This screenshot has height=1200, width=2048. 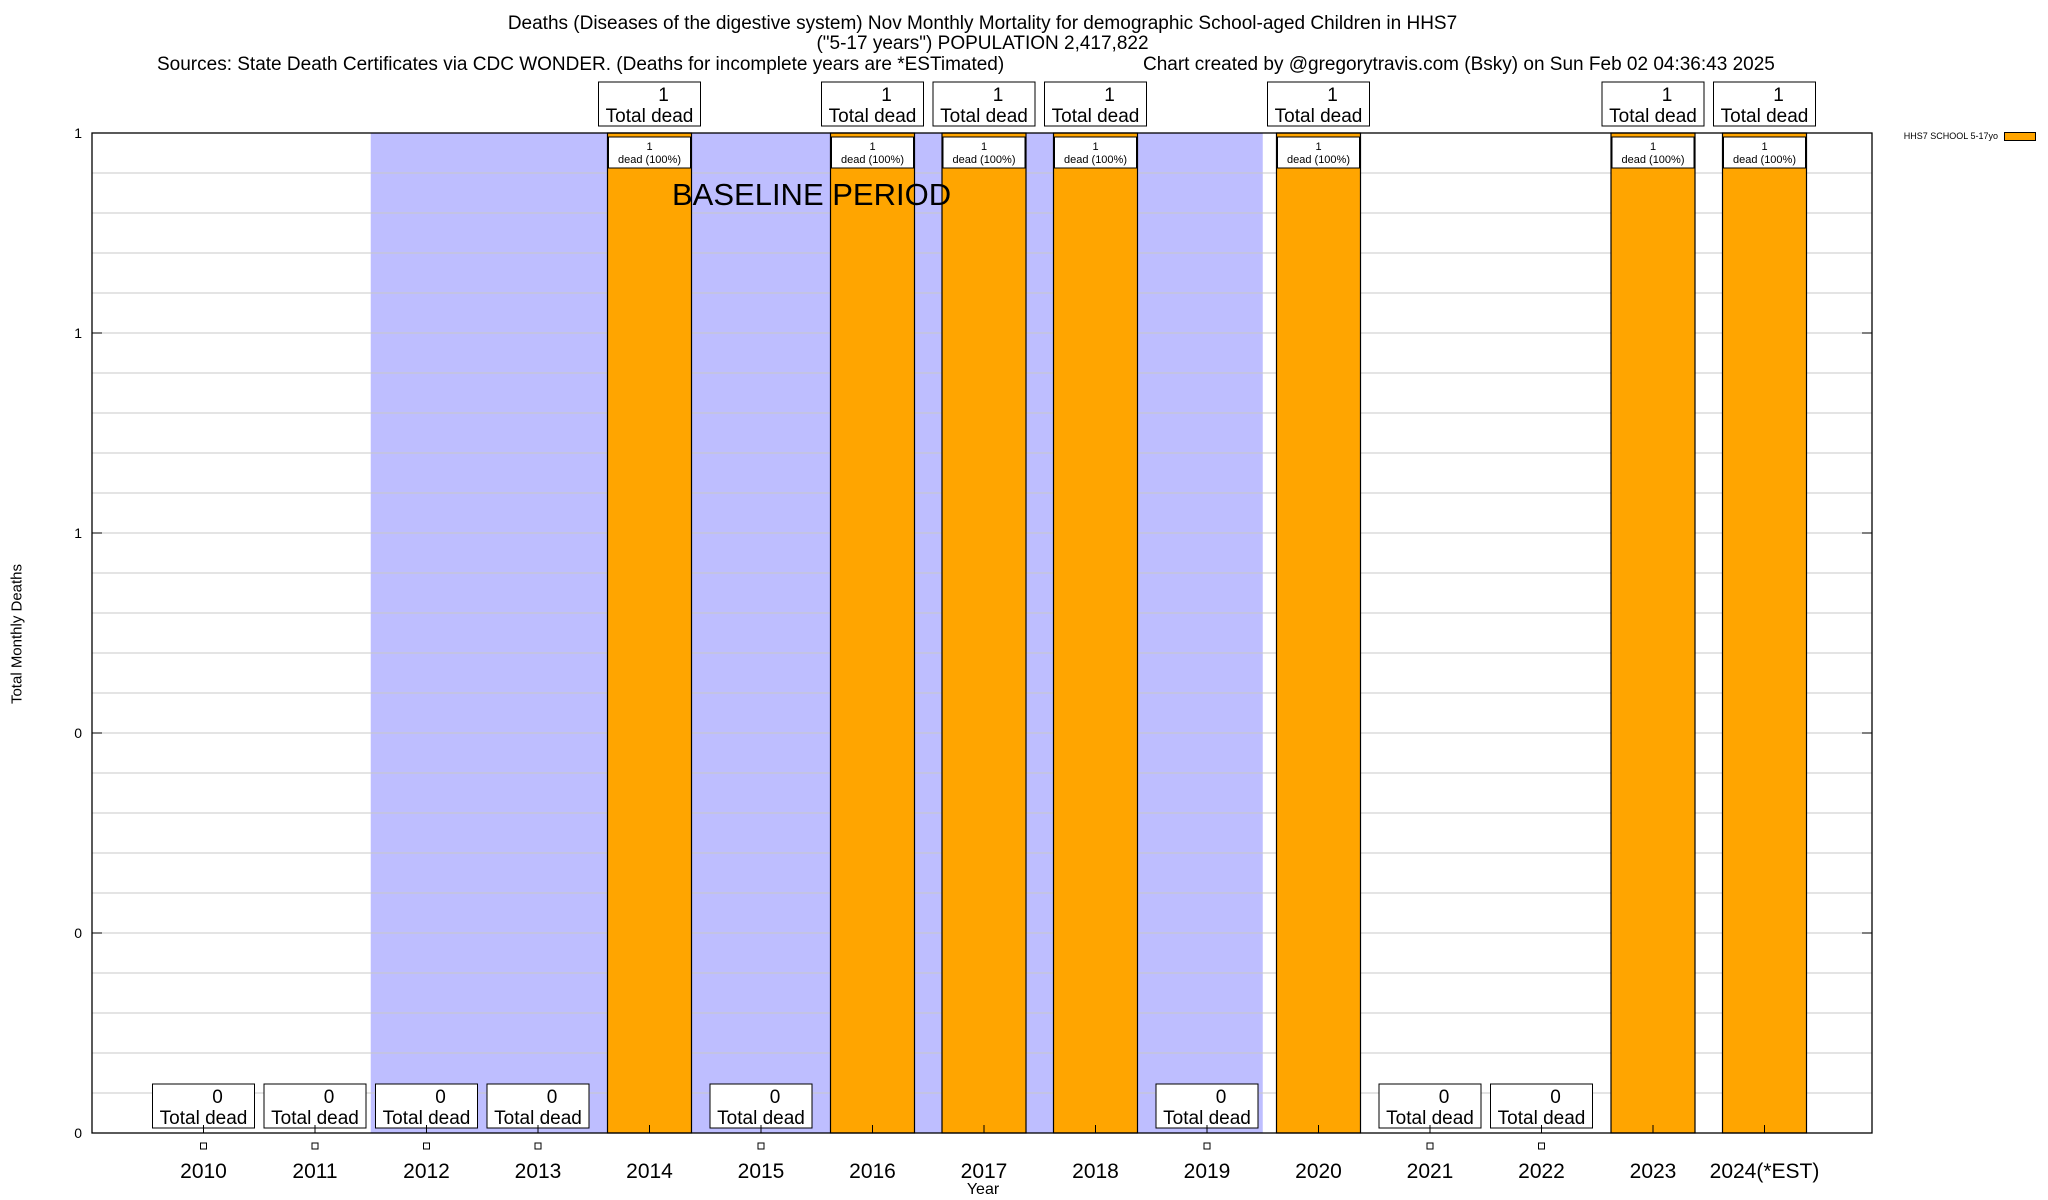 I want to click on x-tick-label: 2022, so click(x=1541, y=1171).